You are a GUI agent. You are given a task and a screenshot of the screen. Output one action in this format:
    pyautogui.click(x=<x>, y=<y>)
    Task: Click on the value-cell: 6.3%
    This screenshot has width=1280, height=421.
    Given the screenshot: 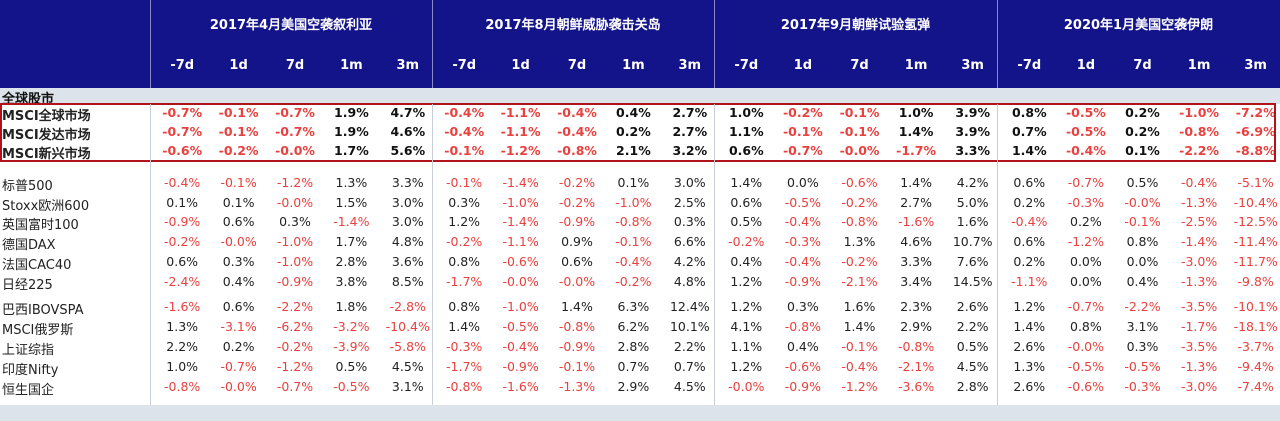 What is the action you would take?
    pyautogui.click(x=633, y=306)
    